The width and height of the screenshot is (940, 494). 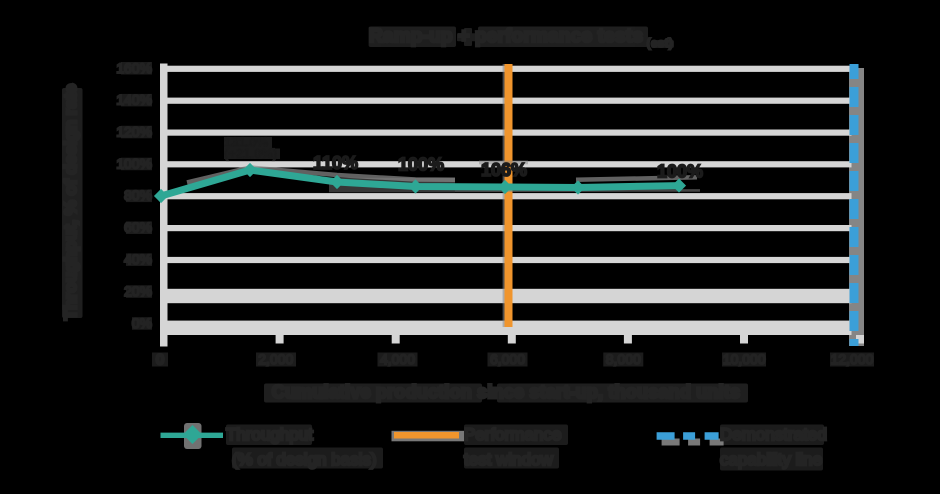 What do you see at coordinates (250, 153) in the screenshot?
I see `svg-text: (+21.0%)` at bounding box center [250, 153].